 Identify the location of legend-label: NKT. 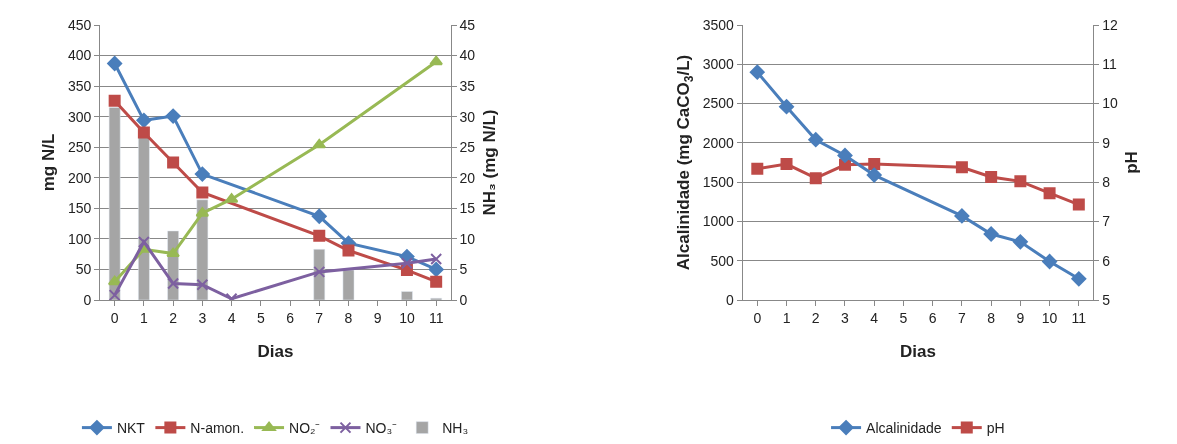
(131, 428).